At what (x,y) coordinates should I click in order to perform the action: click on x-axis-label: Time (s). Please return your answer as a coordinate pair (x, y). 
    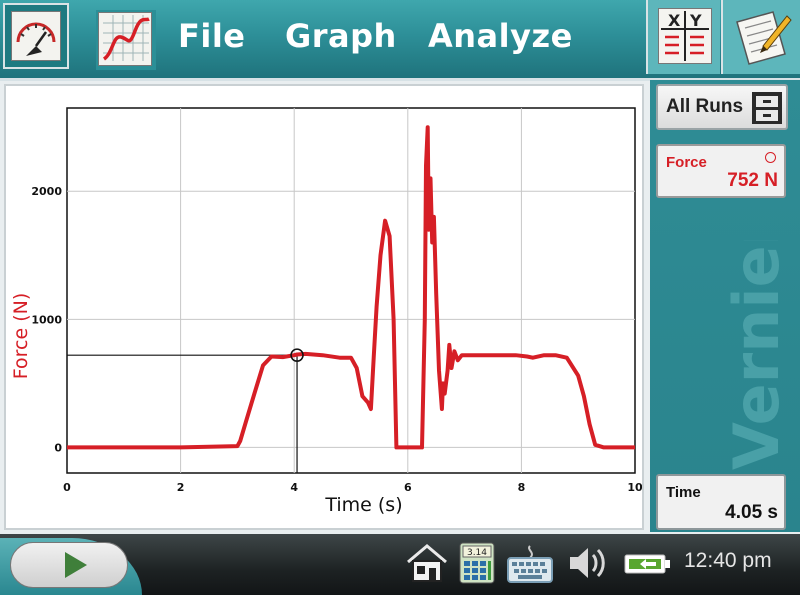
    Looking at the image, I should click on (363, 505).